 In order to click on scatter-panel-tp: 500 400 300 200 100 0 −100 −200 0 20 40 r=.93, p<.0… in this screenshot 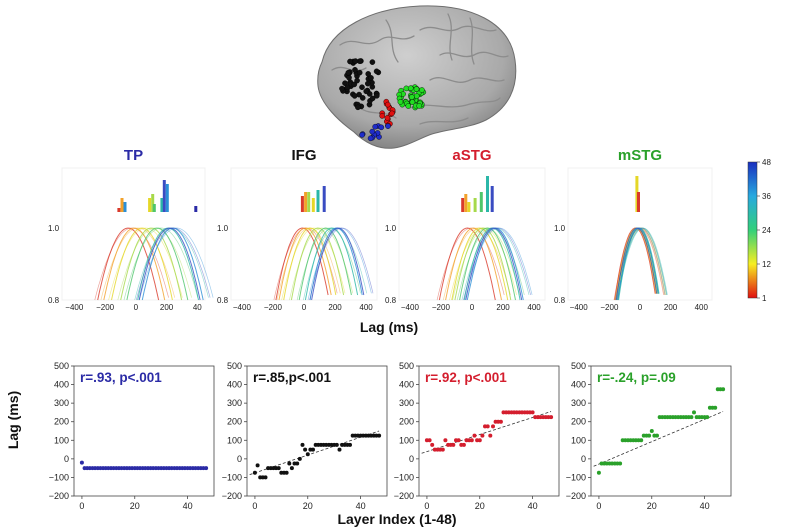, I will do `click(132, 436)`.